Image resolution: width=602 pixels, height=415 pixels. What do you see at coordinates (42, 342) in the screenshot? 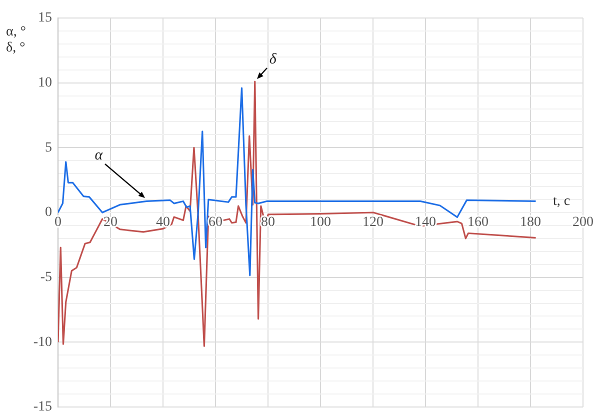
I see `y-tick-label: -10` at bounding box center [42, 342].